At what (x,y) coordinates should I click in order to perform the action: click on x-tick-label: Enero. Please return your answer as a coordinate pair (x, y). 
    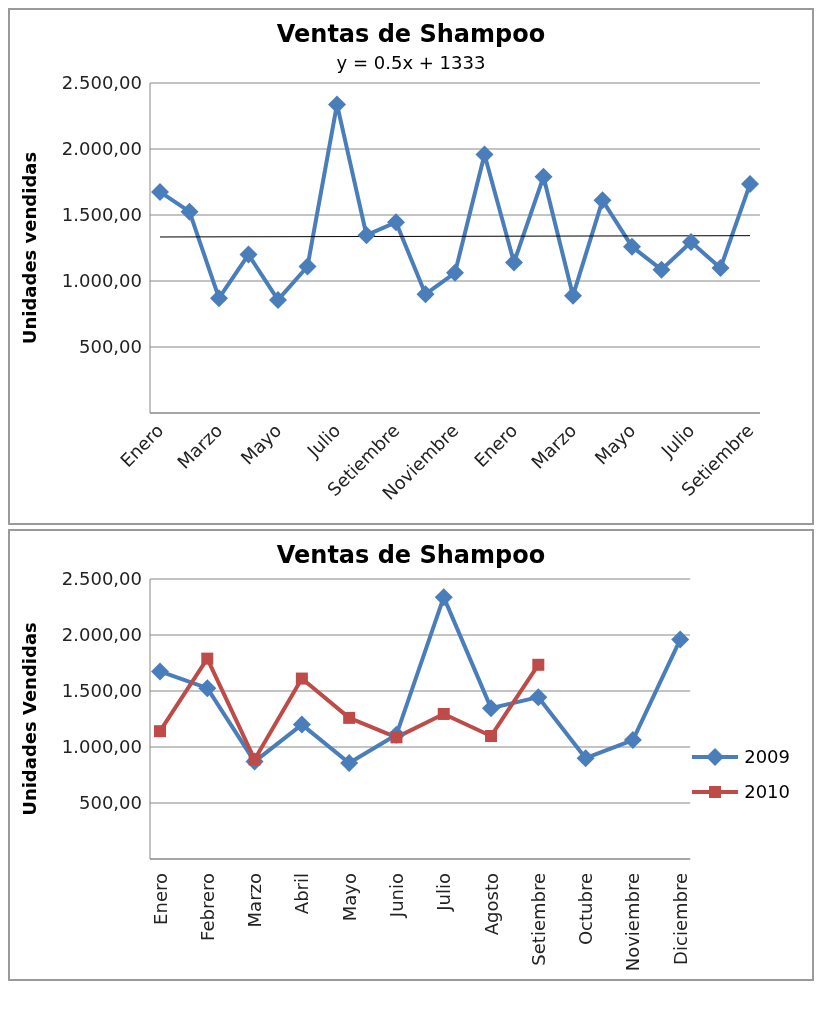
    Looking at the image, I should click on (160, 899).